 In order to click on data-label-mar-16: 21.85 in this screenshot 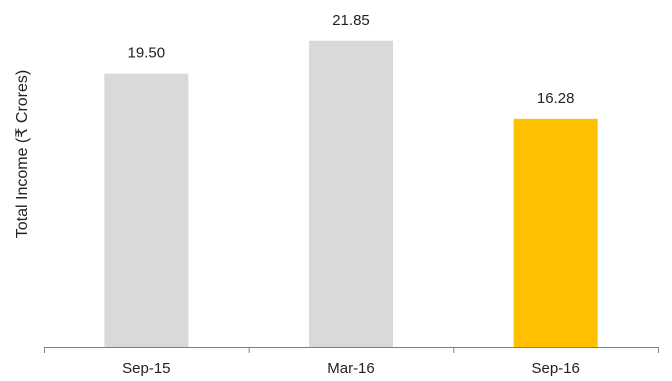, I will do `click(351, 20)`.